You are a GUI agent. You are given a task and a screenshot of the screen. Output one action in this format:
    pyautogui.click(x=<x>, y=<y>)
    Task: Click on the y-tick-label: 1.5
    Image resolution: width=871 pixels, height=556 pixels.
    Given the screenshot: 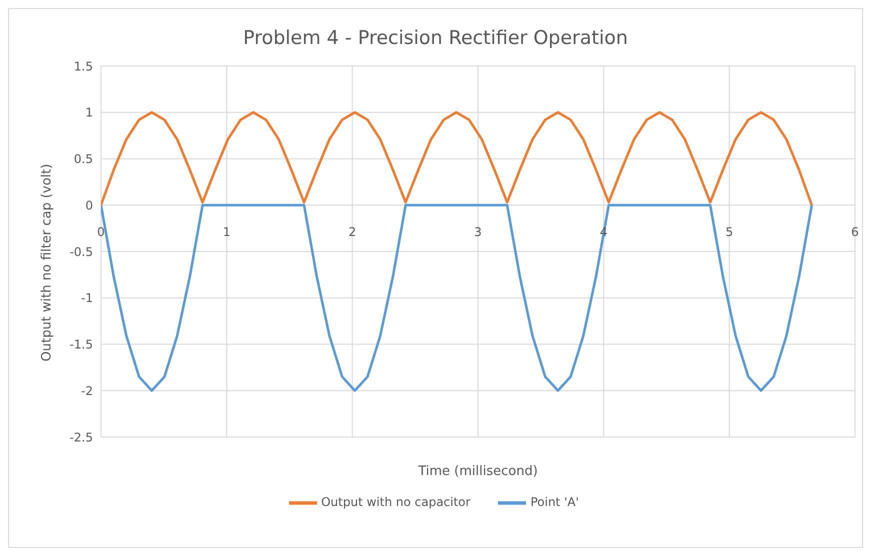 What is the action you would take?
    pyautogui.click(x=83, y=66)
    